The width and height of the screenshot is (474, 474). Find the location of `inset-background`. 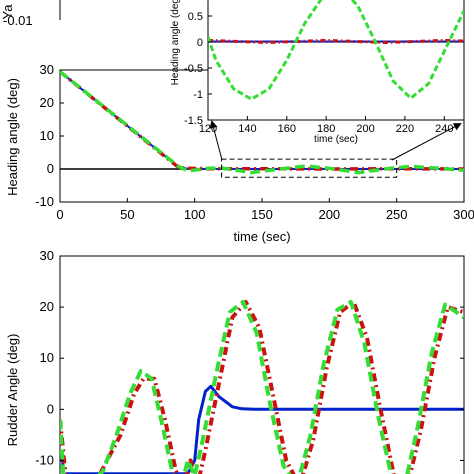

inset-background is located at coordinates (336, 60).